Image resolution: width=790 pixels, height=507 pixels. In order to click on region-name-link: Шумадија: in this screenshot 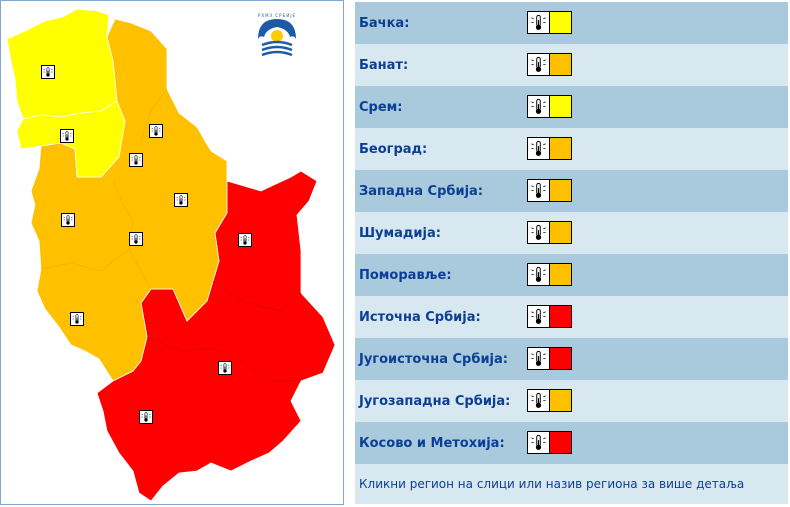, I will do `click(400, 233)`.